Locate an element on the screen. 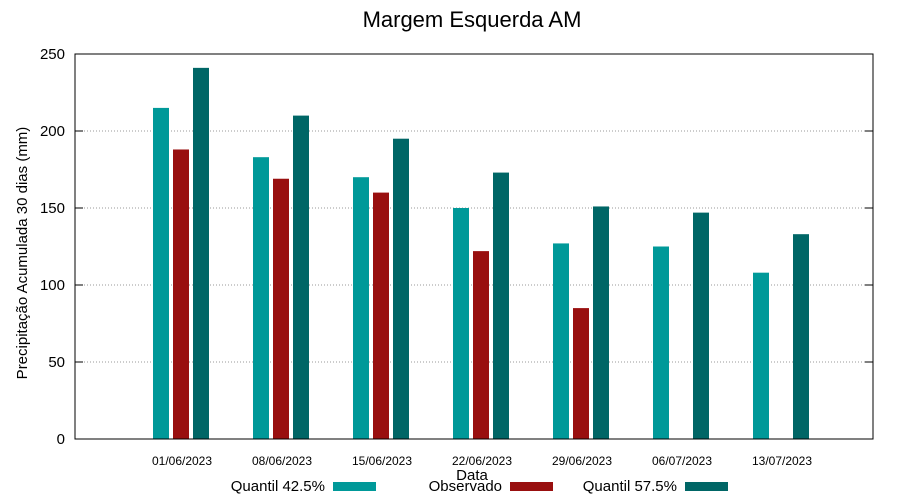  x-tick-label: 01/06/2023 is located at coordinates (182, 461).